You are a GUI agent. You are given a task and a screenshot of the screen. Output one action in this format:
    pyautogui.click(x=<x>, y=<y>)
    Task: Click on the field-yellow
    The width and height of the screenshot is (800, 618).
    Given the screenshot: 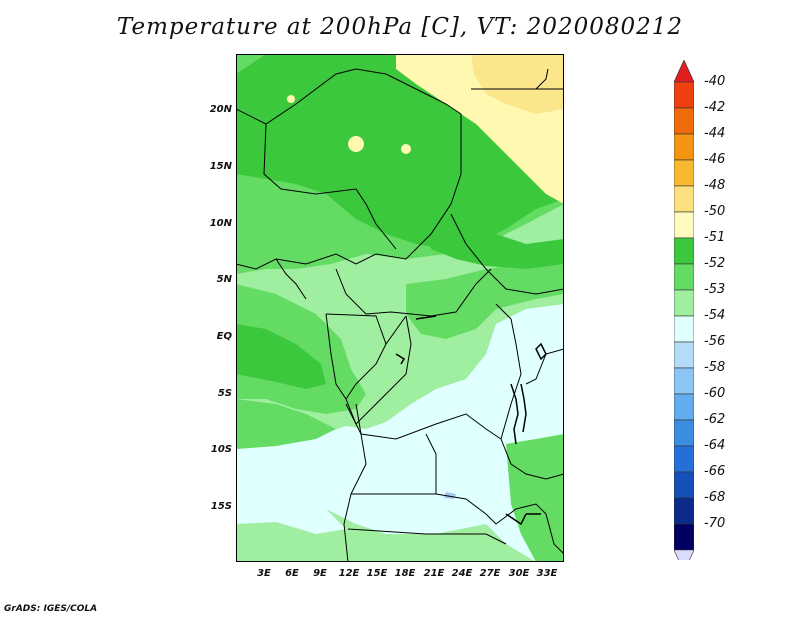 What is the action you would take?
    pyautogui.click(x=517, y=84)
    